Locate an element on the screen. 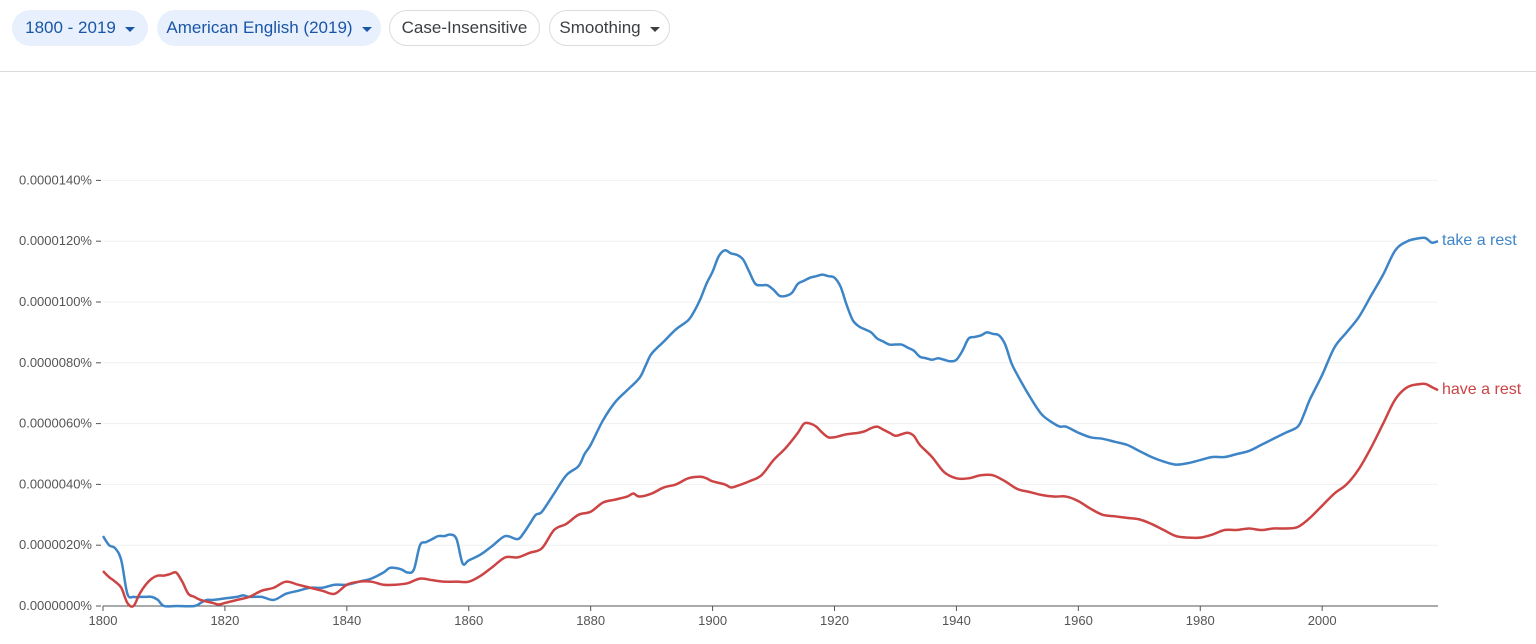 Image resolution: width=1536 pixels, height=644 pixels. series-labels: take a rest have a rest is located at coordinates (1482, 315).